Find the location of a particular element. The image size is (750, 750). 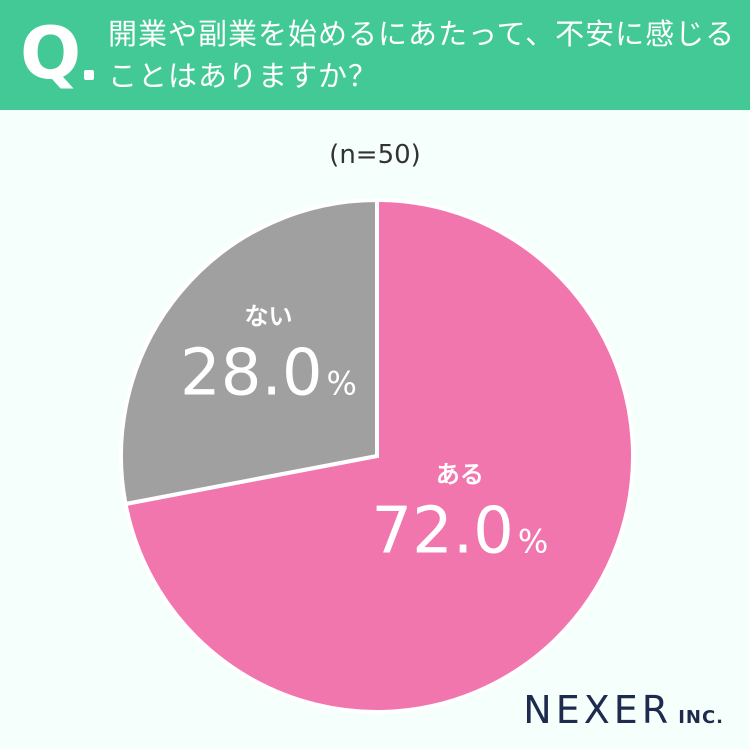

q-dot-icon is located at coordinates (89, 75).